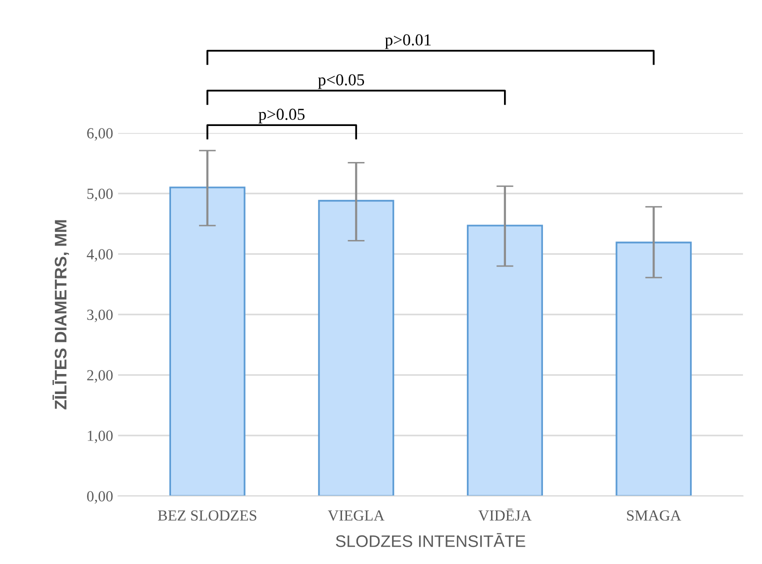 The width and height of the screenshot is (762, 564). I want to click on y-tick-label: 4,00, so click(99, 255).